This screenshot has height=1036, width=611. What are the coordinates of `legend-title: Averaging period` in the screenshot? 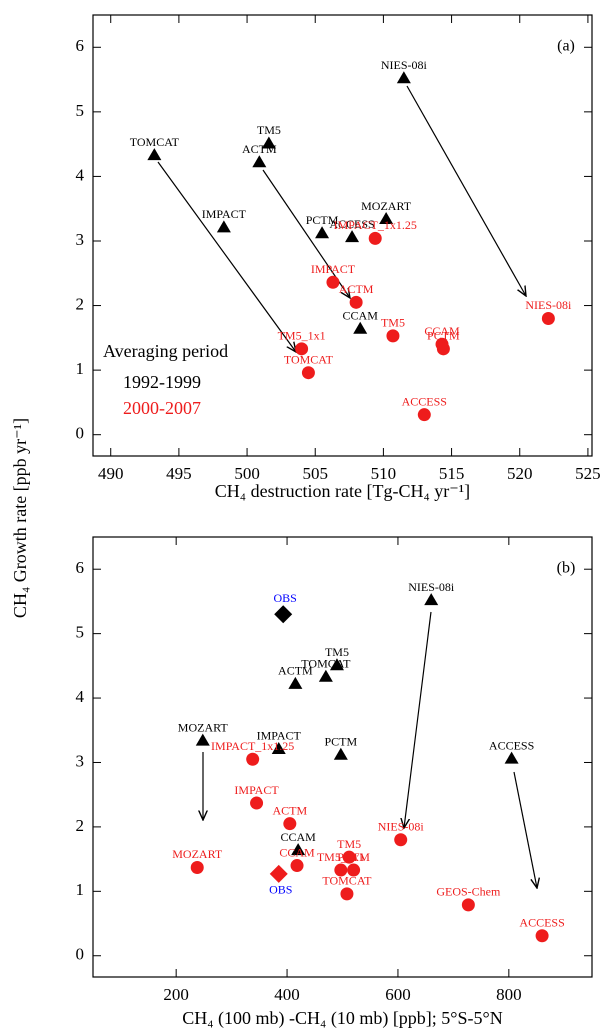 It's located at (165, 351).